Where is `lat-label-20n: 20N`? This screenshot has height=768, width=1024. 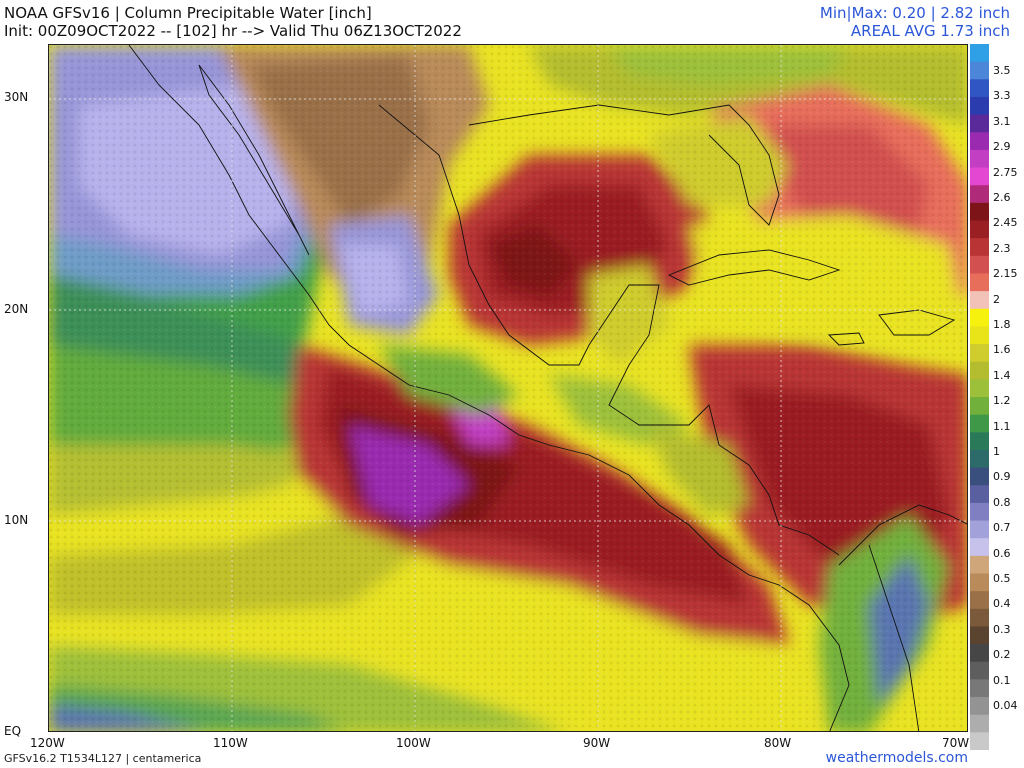 lat-label-20n: 20N is located at coordinates (16, 309).